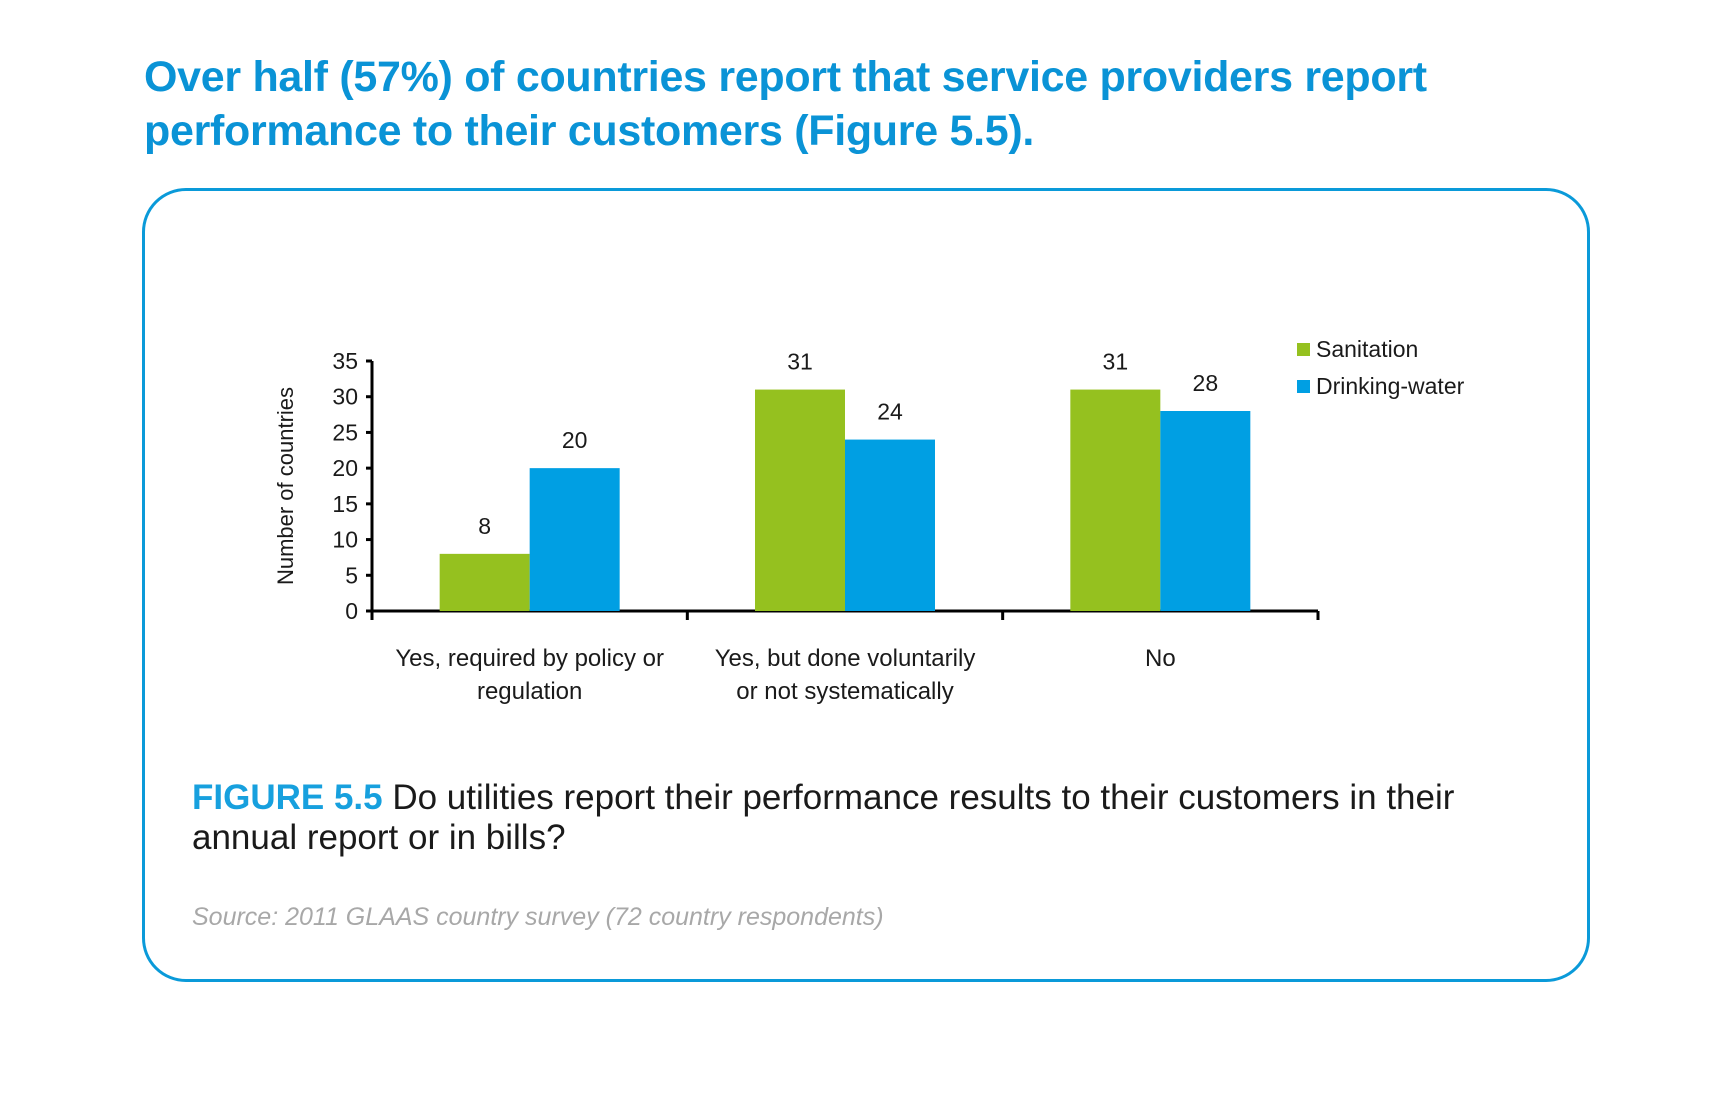 The width and height of the screenshot is (1718, 1106). Describe the element at coordinates (1367, 349) in the screenshot. I see `legend-label: Sanitation` at that location.